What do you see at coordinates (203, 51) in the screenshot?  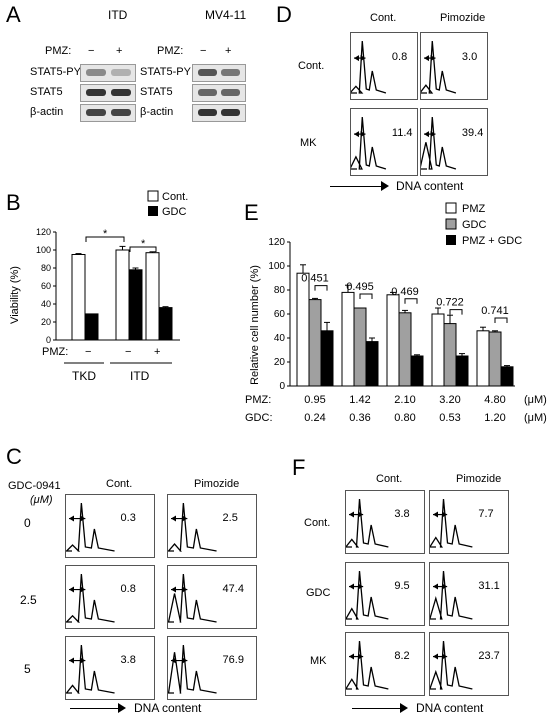 I see `pmz-minus-right: −` at bounding box center [203, 51].